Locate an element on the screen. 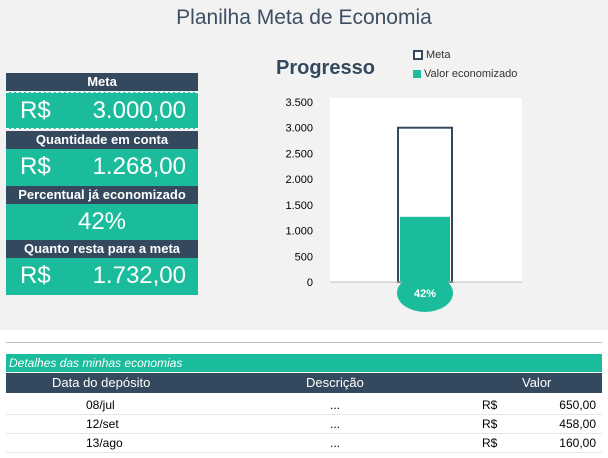 The height and width of the screenshot is (458, 608). row-date: 13/ago is located at coordinates (104, 443).